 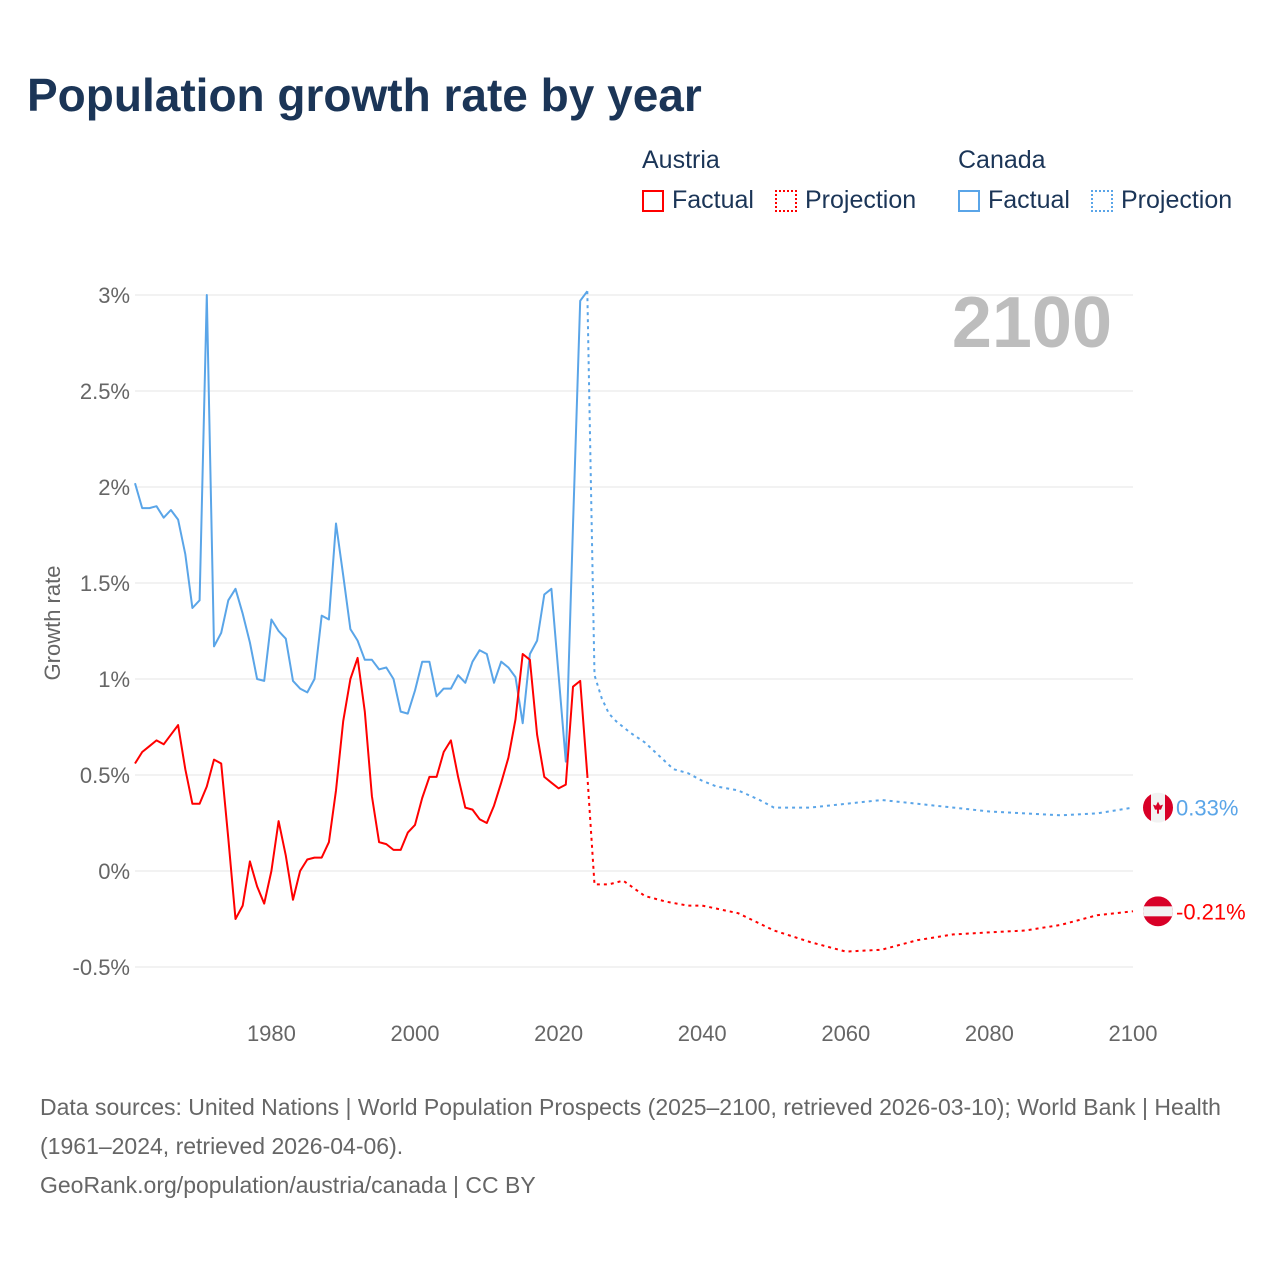 What do you see at coordinates (114, 679) in the screenshot?
I see `y-tick-label: 1%` at bounding box center [114, 679].